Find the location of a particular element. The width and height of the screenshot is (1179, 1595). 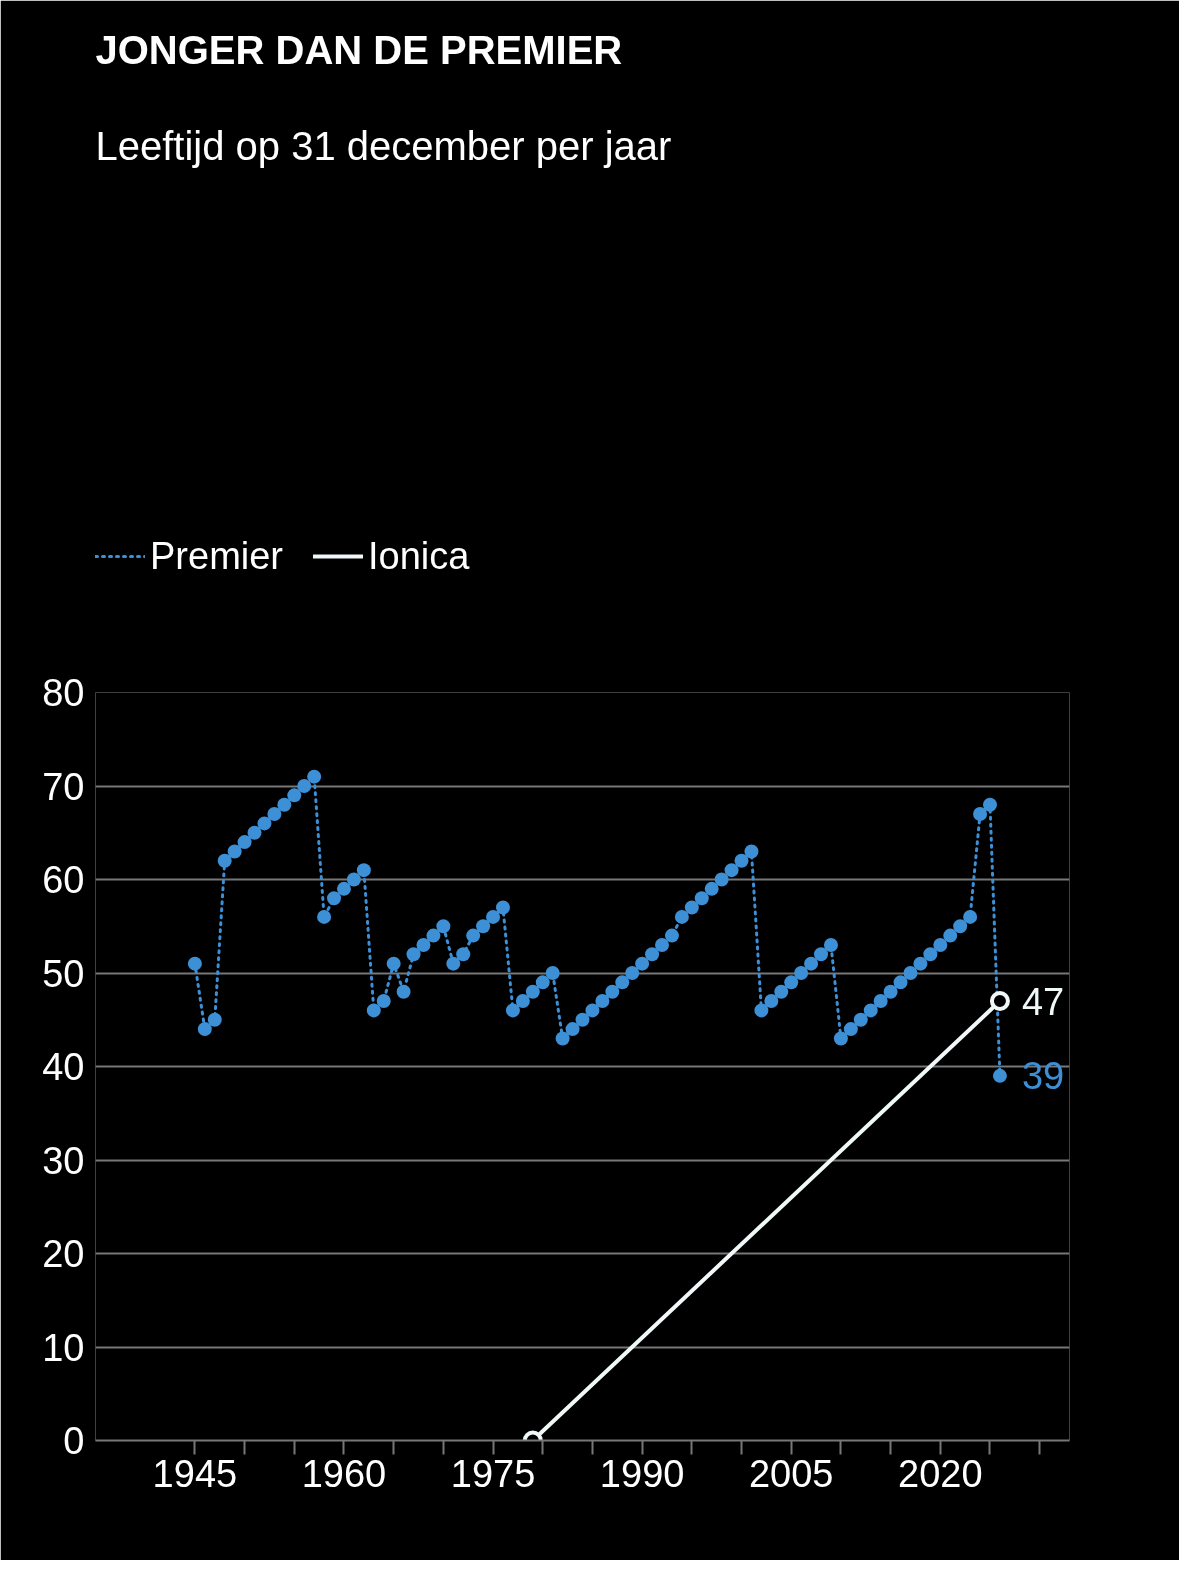

y-tick-label: 70 is located at coordinates (63, 786).